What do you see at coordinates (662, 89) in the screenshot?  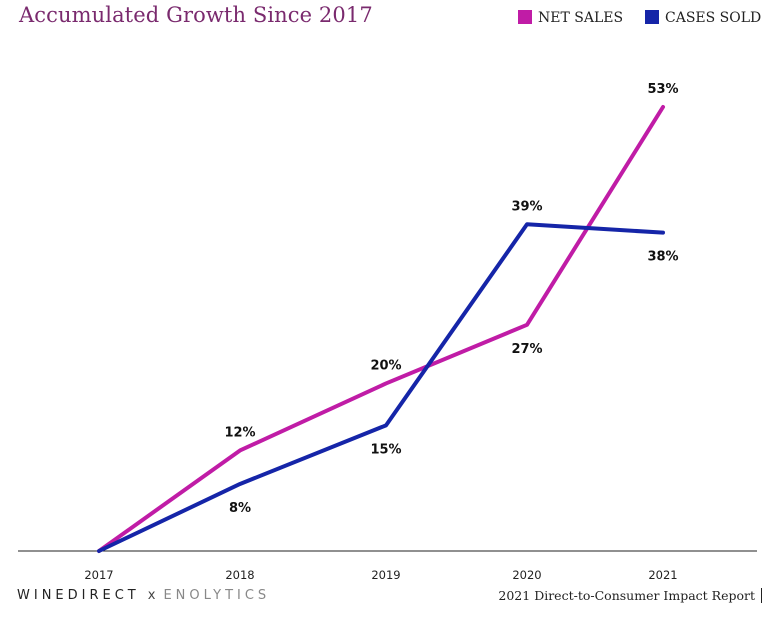 I see `data-label-net-sales-2021: 53%` at bounding box center [662, 89].